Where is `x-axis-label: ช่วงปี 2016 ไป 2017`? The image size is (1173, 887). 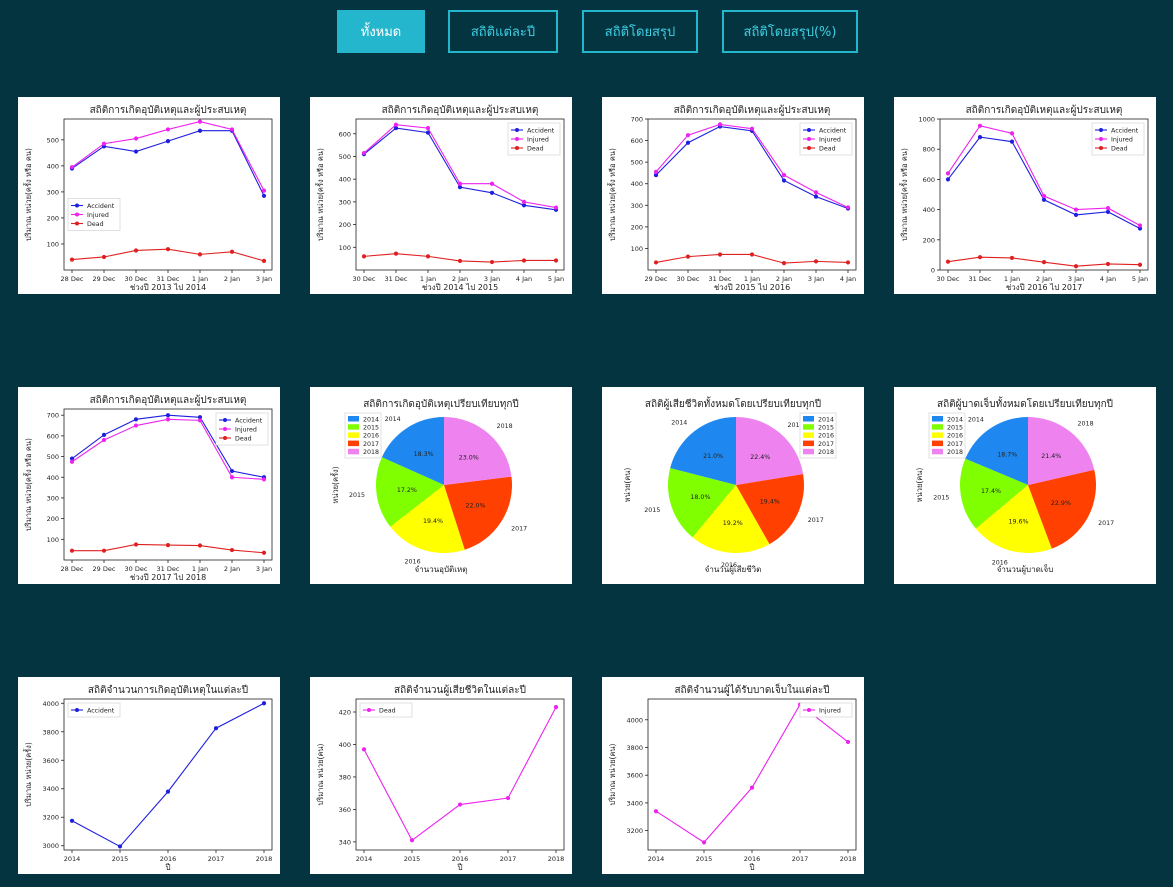
x-axis-label: ช่วงปี 2016 ไป 2017 is located at coordinates (1044, 287).